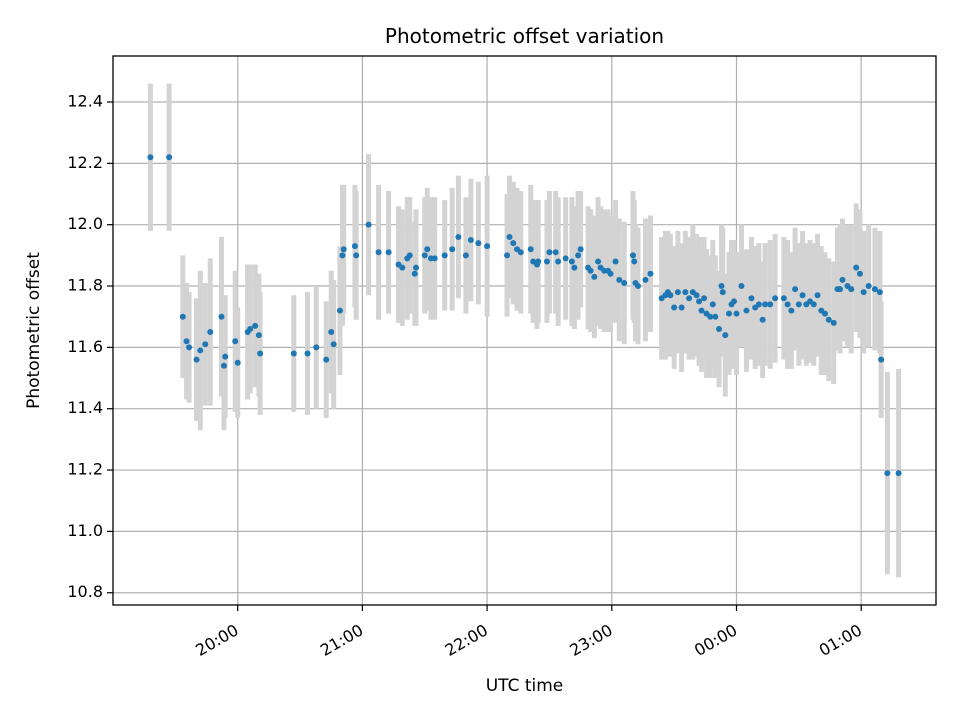  Describe the element at coordinates (85, 591) in the screenshot. I see `y-tick-label: 10.8` at that location.